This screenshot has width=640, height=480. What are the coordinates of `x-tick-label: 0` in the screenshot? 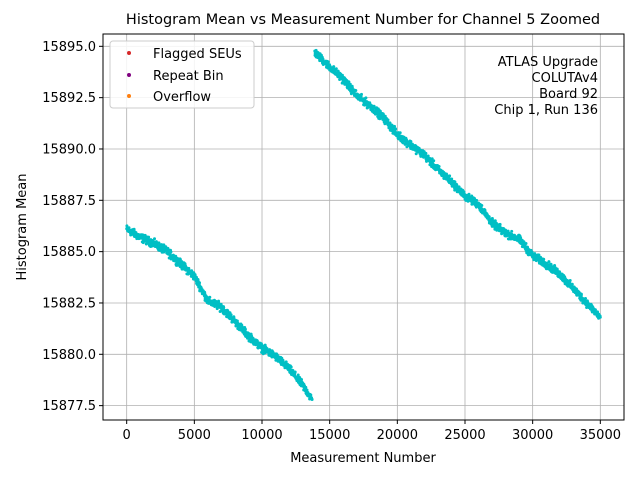 It's located at (127, 435).